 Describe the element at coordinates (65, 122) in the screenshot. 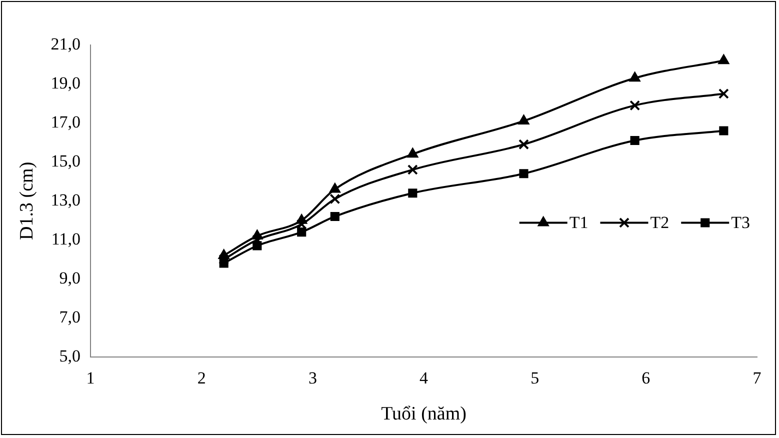

I see `y-tick-label: 17,0` at that location.